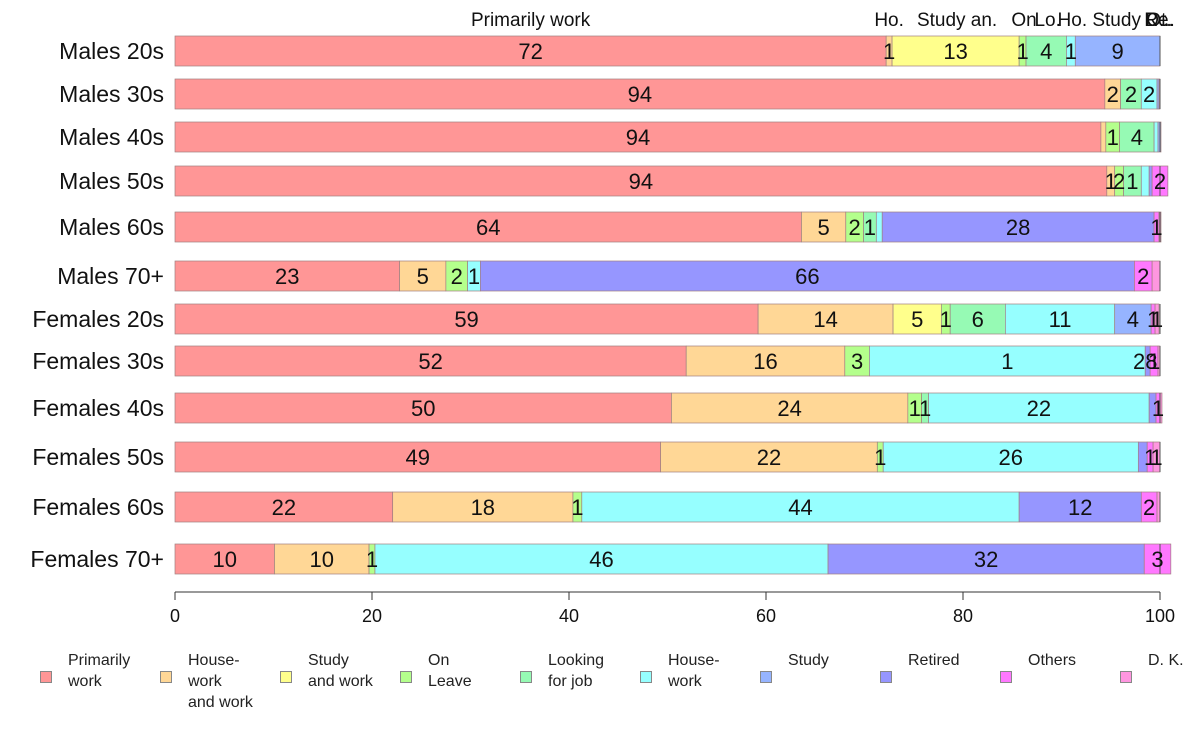  I want to click on legend-label: Others, so click(1052, 660).